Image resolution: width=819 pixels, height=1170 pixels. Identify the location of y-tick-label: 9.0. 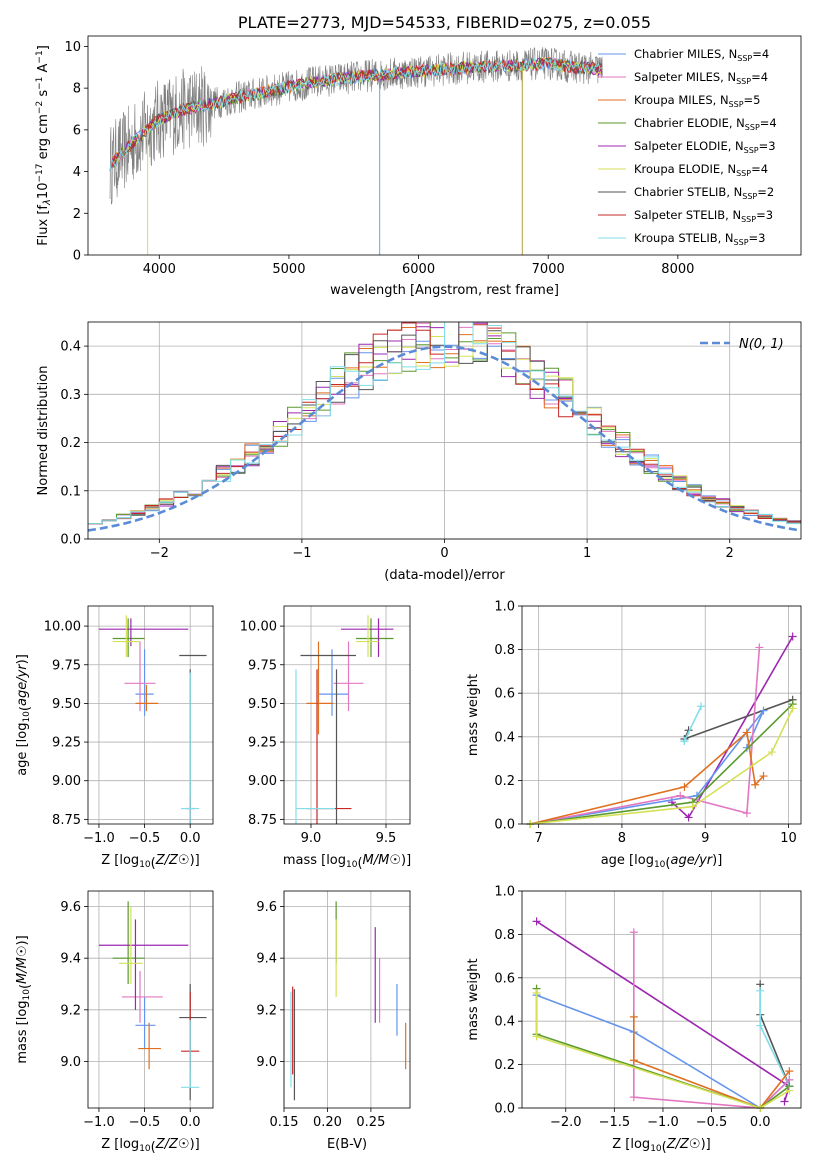
(266, 1062).